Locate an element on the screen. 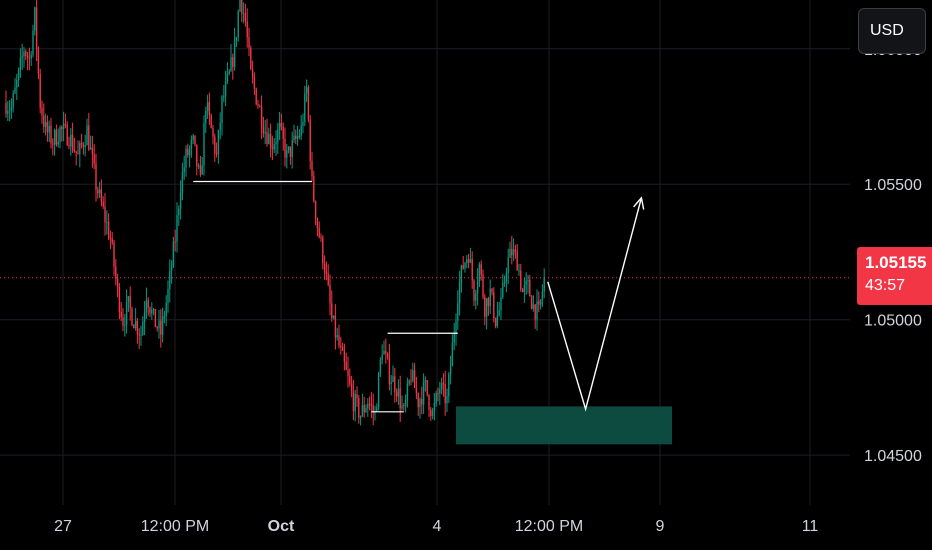  price-tick-label: 1.05500 is located at coordinates (893, 185).